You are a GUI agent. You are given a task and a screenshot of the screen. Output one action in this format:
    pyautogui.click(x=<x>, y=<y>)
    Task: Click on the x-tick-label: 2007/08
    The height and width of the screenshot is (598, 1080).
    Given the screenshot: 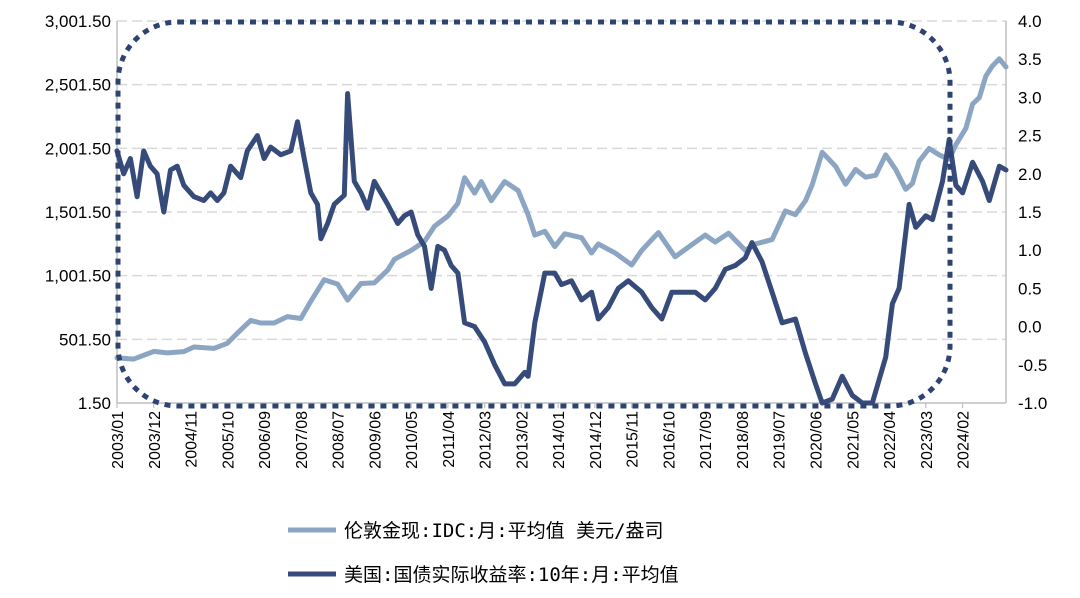 What is the action you would take?
    pyautogui.click(x=302, y=440)
    